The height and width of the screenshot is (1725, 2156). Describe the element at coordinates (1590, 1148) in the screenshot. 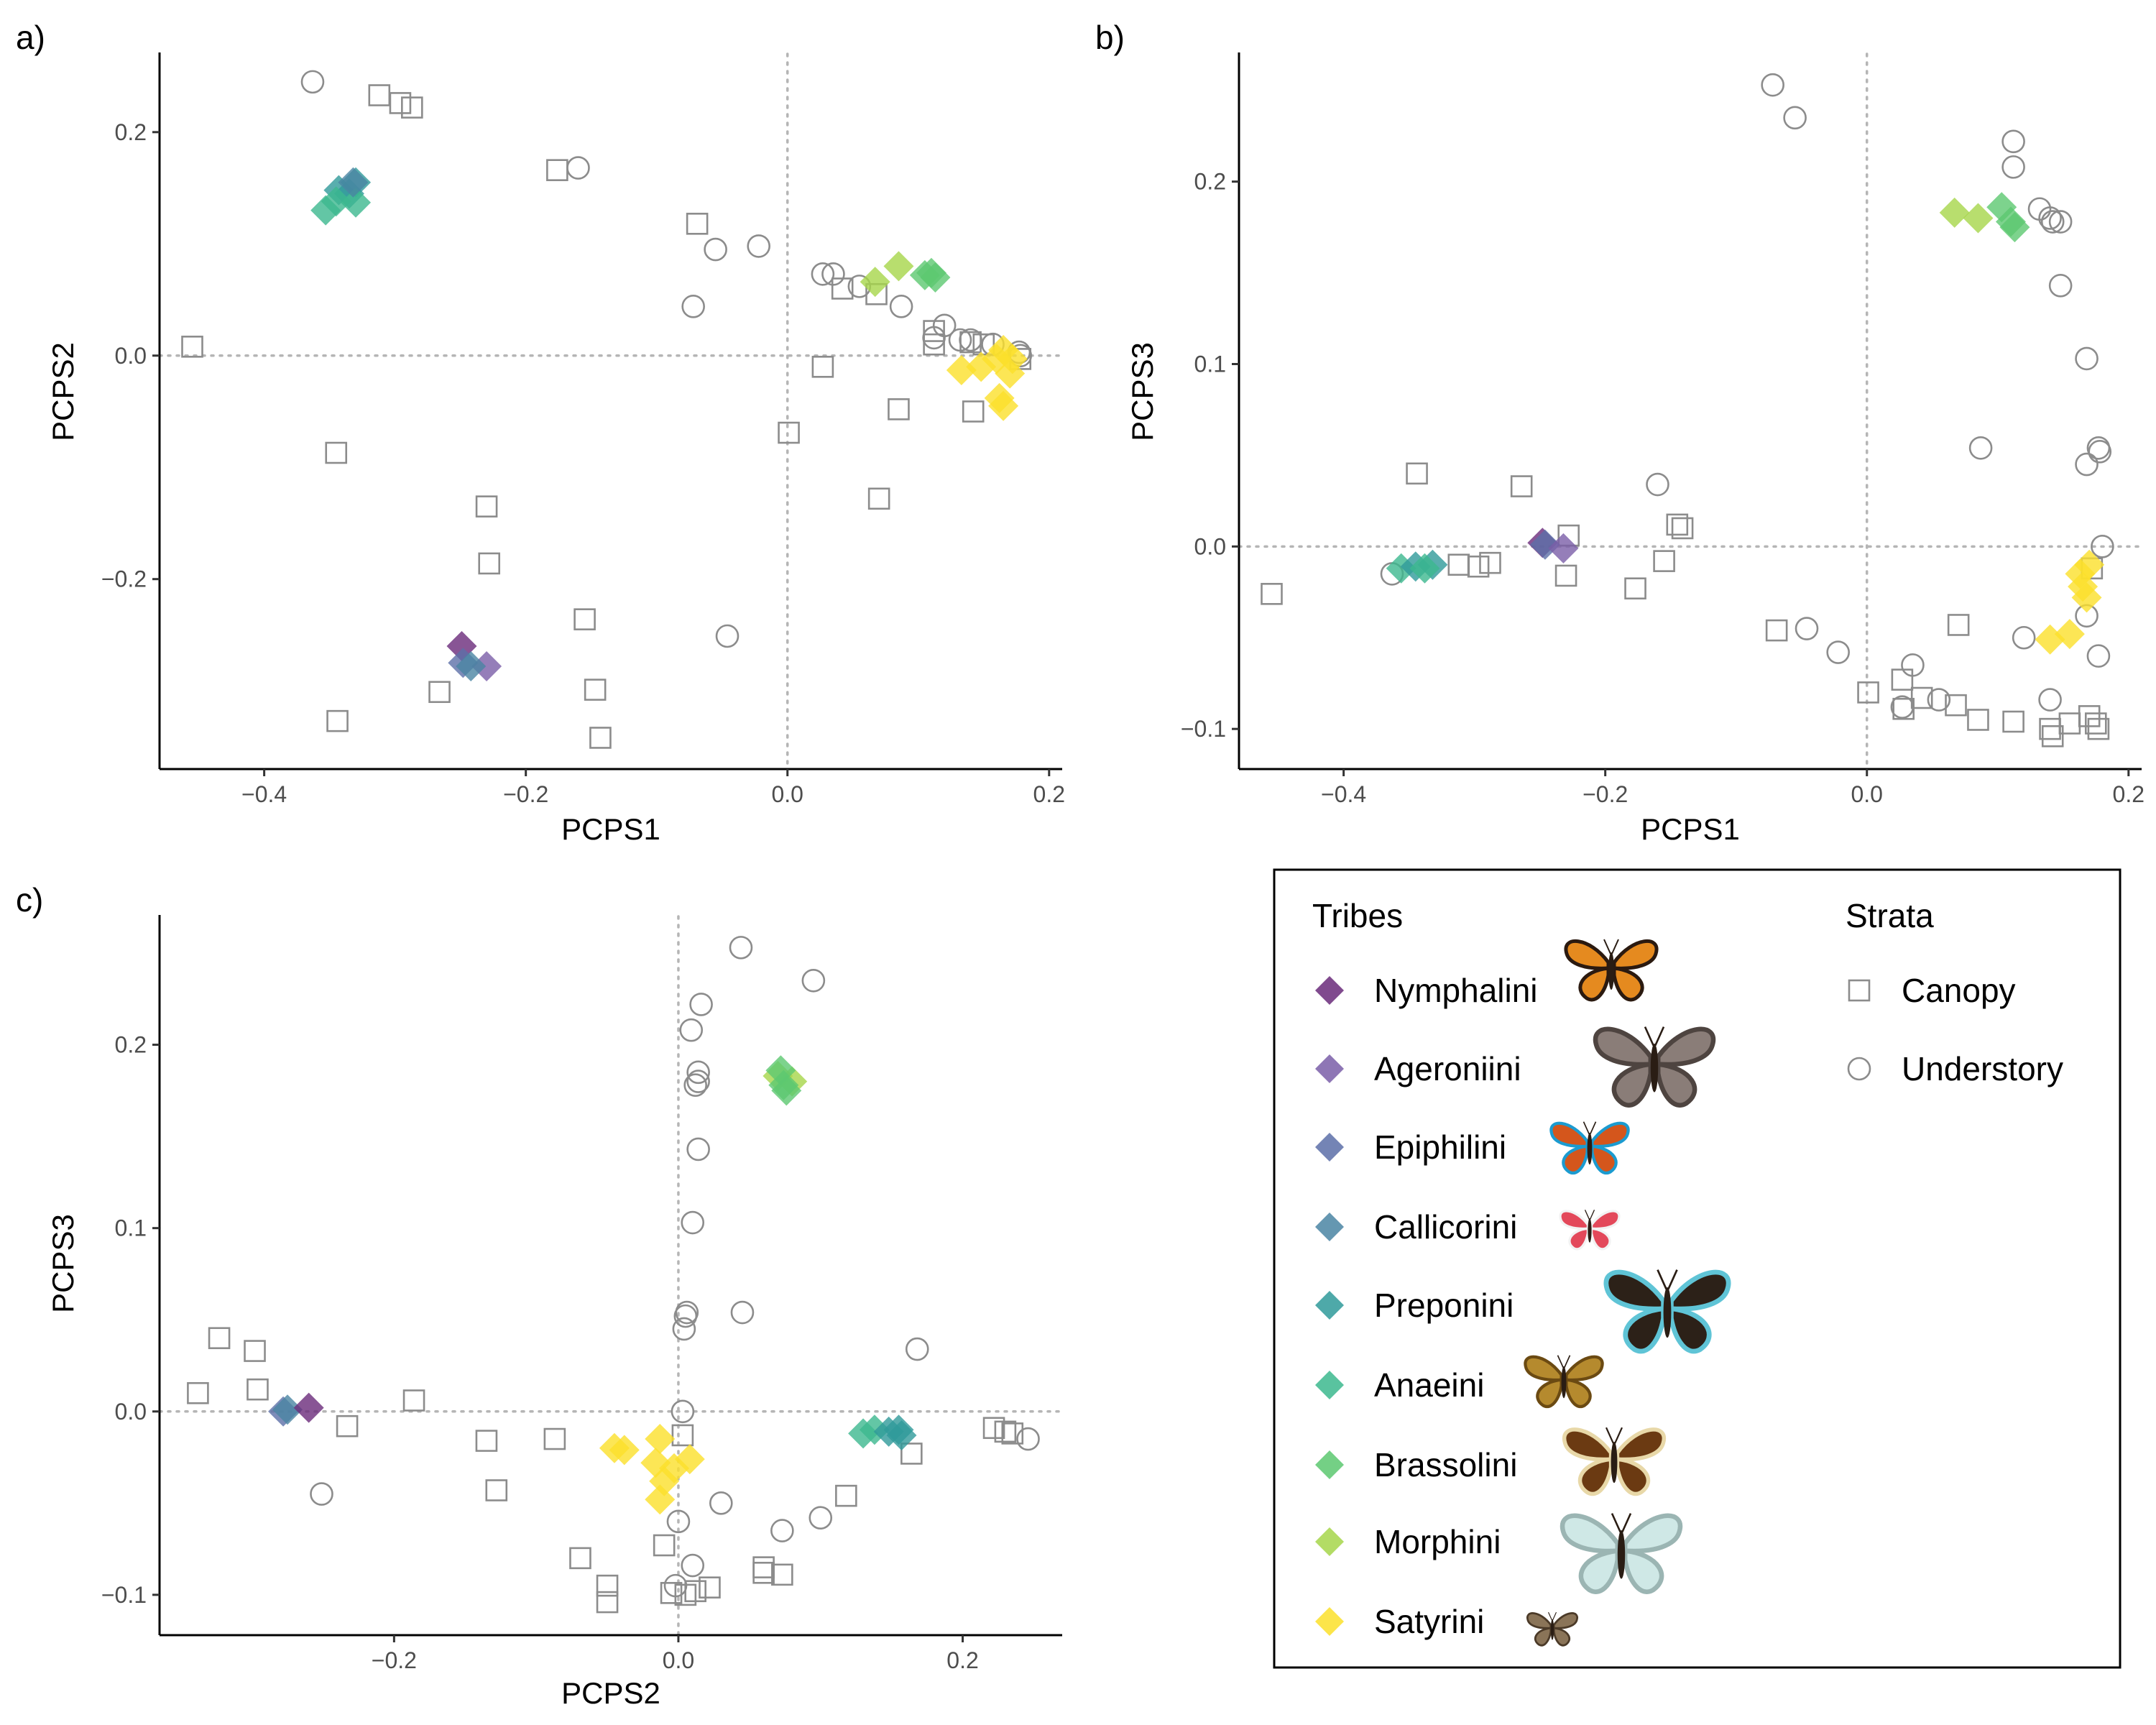

I see `orange-blue-butterfly-icon` at that location.